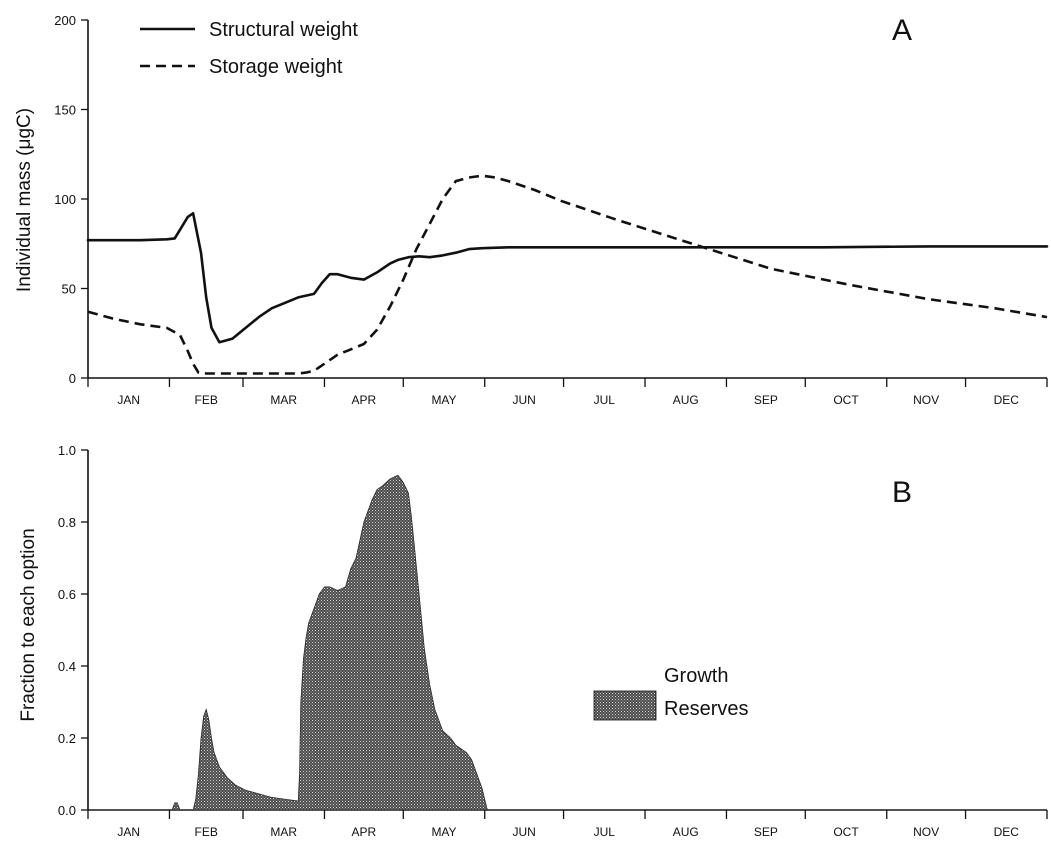  Describe the element at coordinates (1007, 400) in the screenshot. I see `panel-a-month-label: DEC` at that location.